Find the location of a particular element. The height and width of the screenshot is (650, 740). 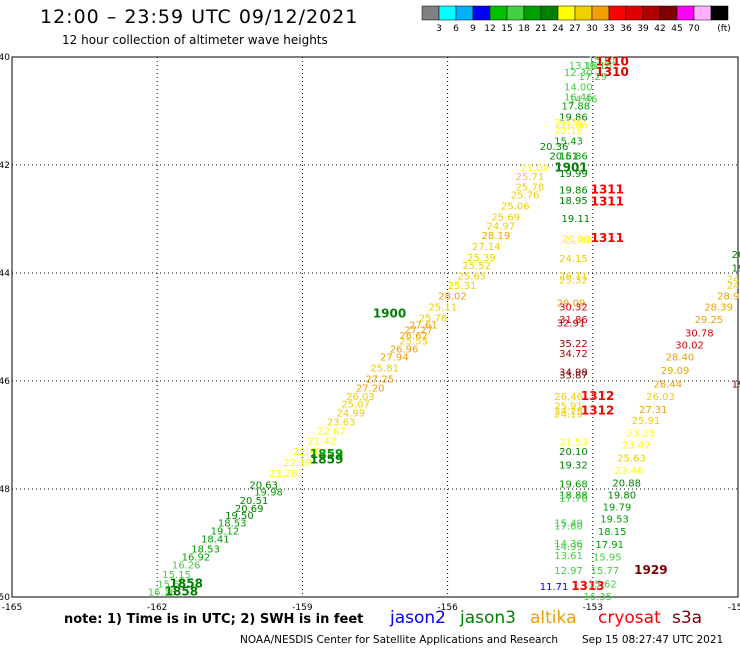

wave-height-point: 21.53 is located at coordinates (573, 442).